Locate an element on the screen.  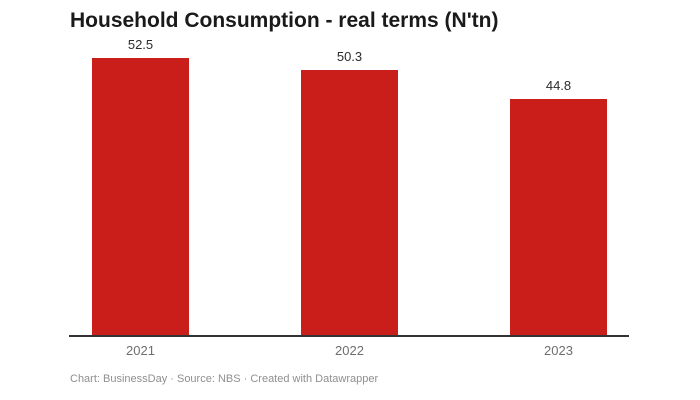
bar-column-2022: 50.3 is located at coordinates (349, 192).